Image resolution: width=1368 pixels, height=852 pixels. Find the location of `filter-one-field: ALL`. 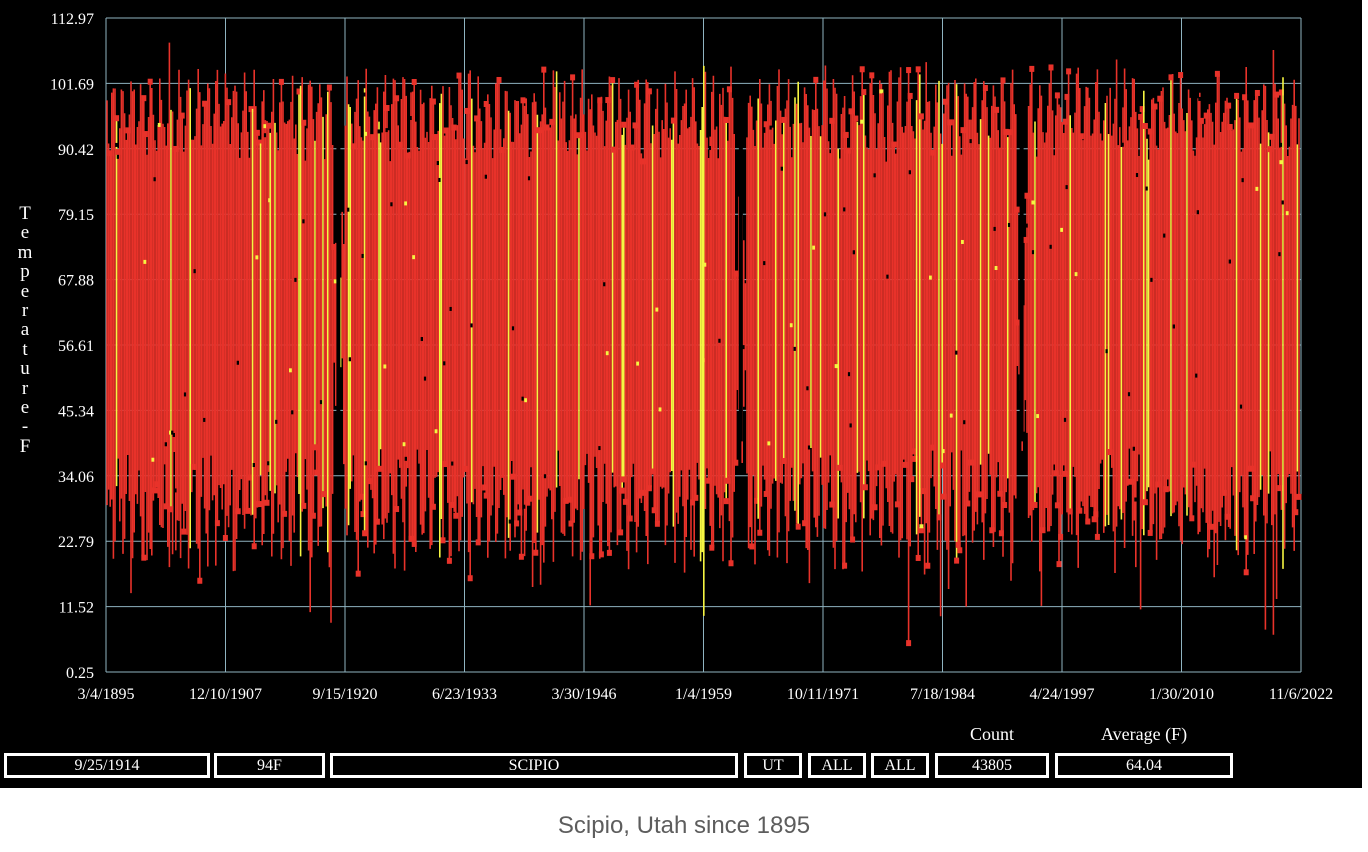

filter-one-field: ALL is located at coordinates (837, 765).